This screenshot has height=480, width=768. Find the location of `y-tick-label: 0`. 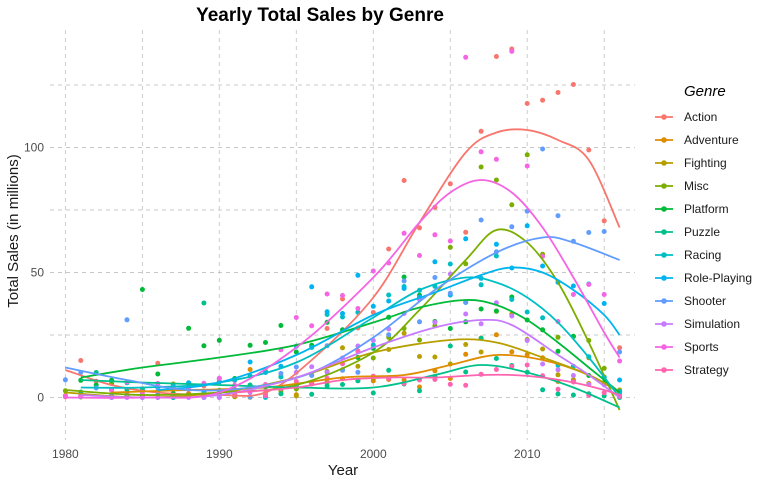

y-tick-label: 0 is located at coordinates (40, 398).